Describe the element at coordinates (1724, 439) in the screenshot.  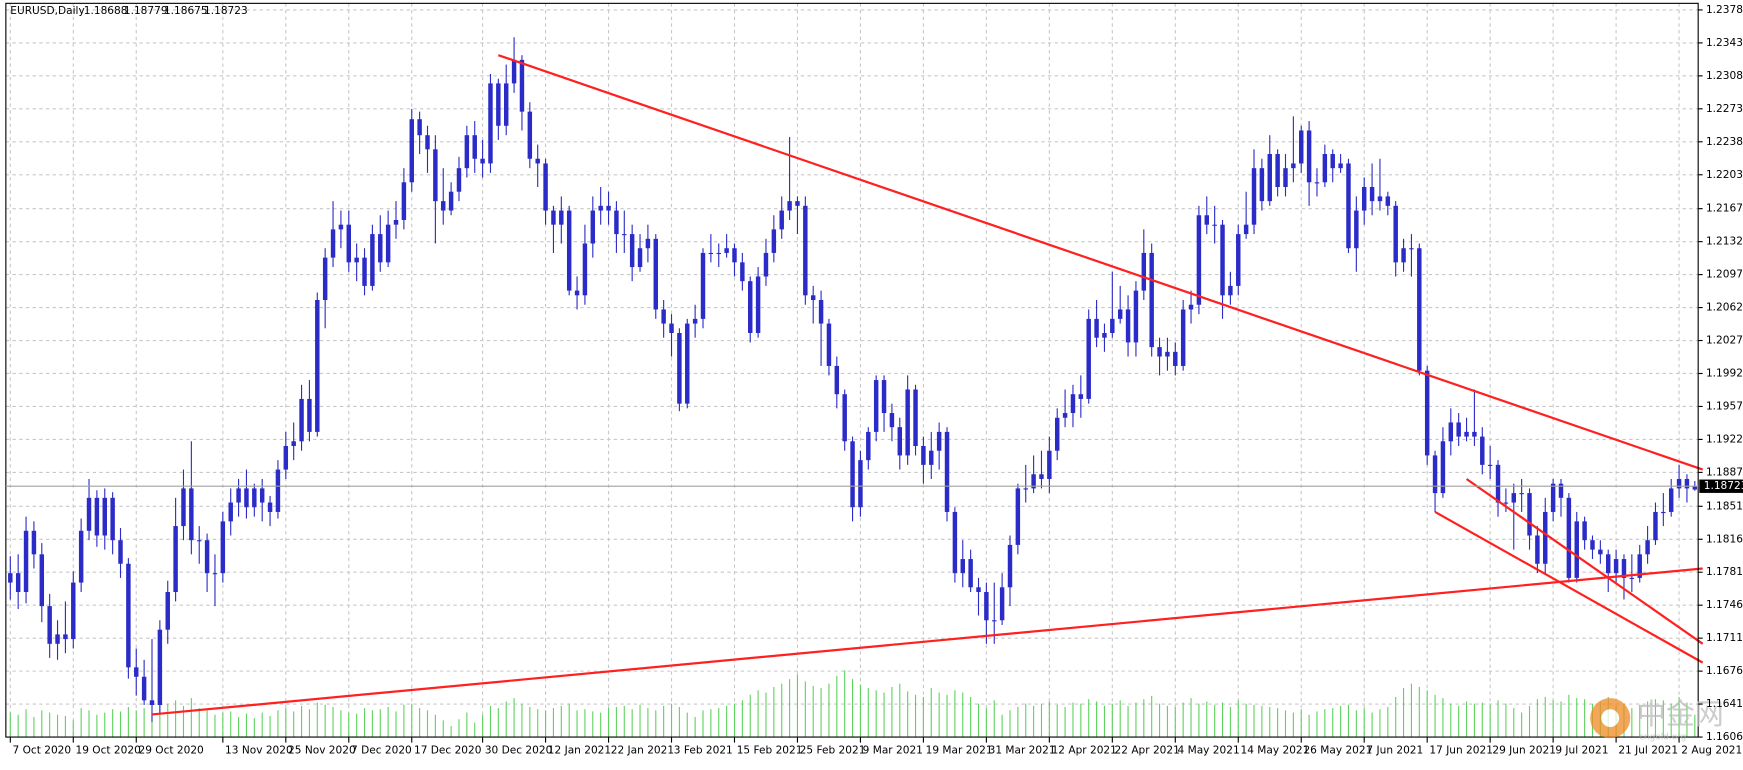
I see `y-tick-label: 1.19220` at that location.